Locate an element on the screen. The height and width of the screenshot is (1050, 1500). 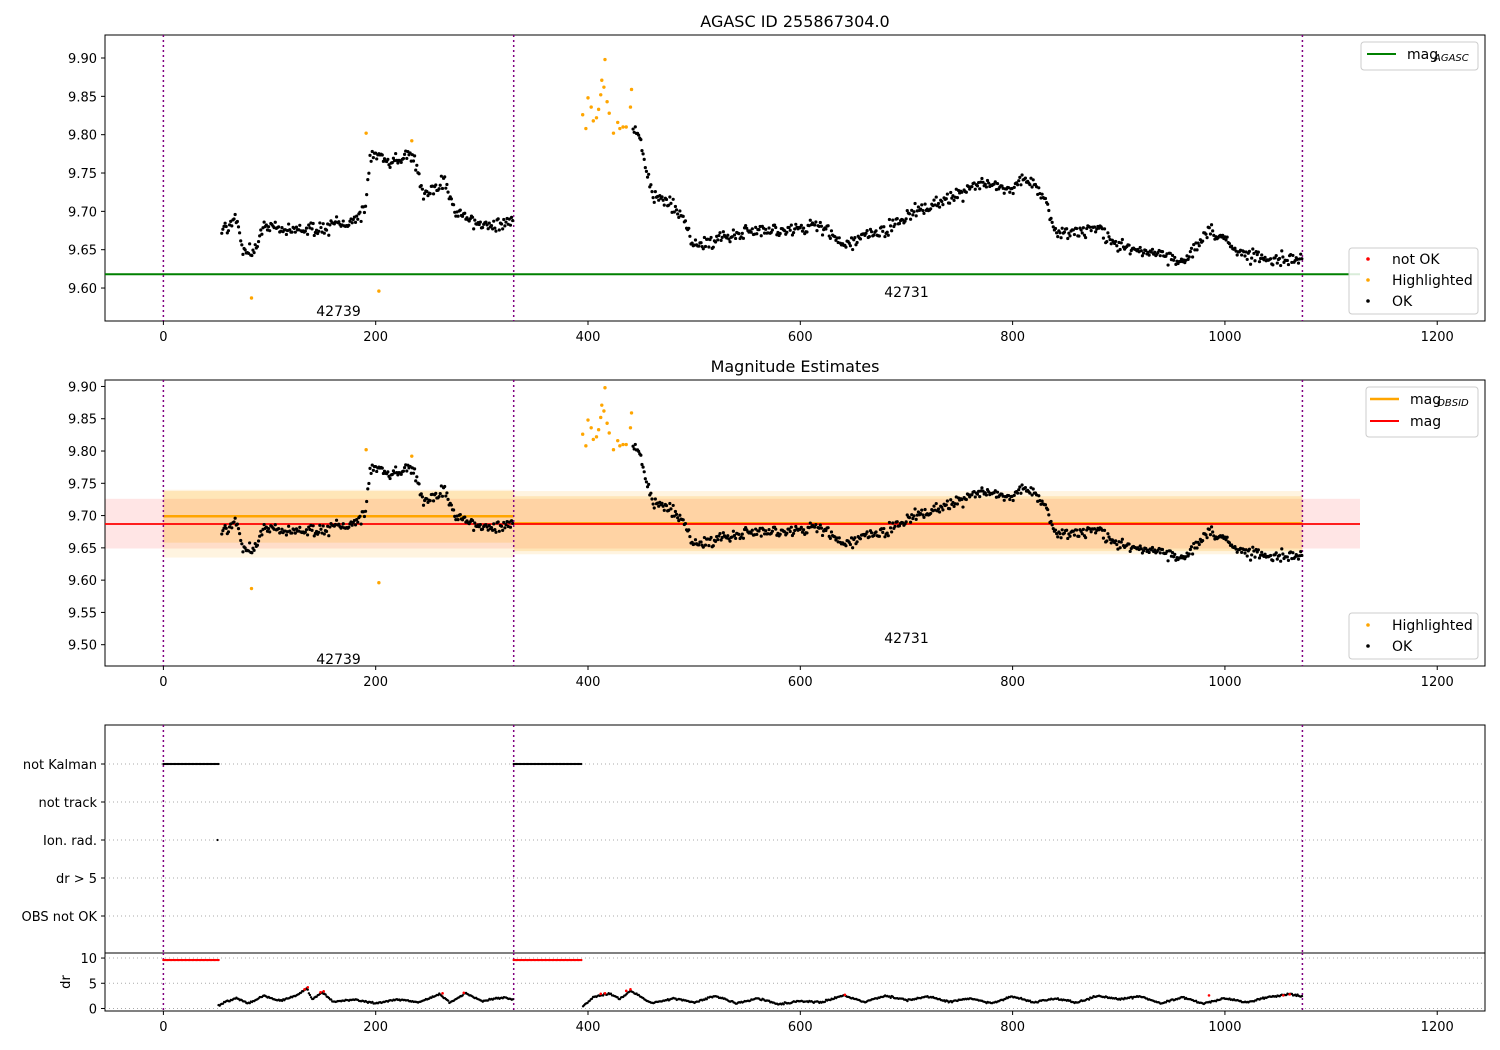
legend-label: not OK is located at coordinates (1416, 260).